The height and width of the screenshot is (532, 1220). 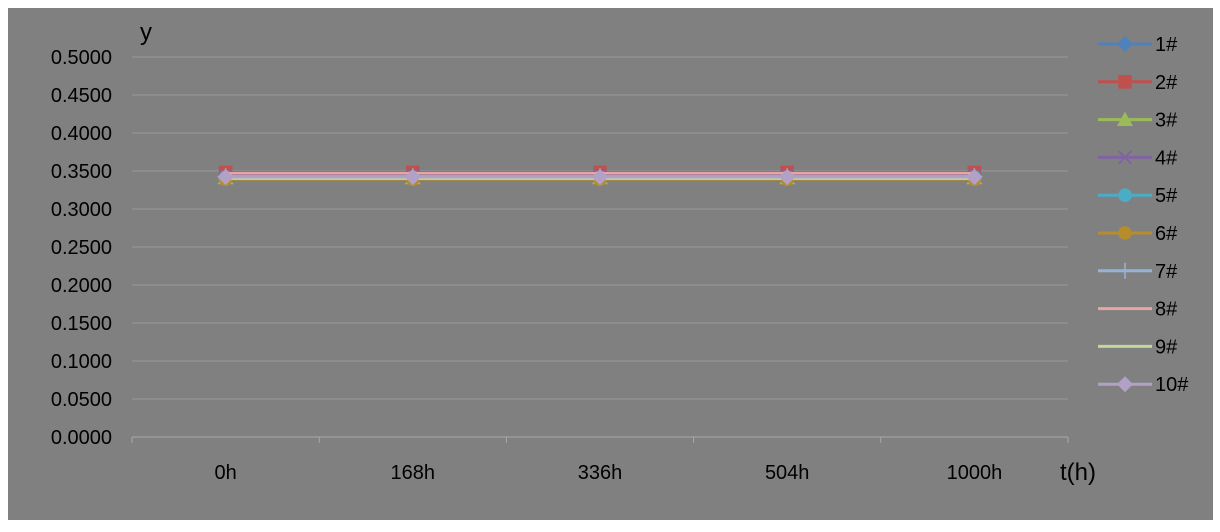 What do you see at coordinates (1138, 234) in the screenshot?
I see `legend-item: 6#` at bounding box center [1138, 234].